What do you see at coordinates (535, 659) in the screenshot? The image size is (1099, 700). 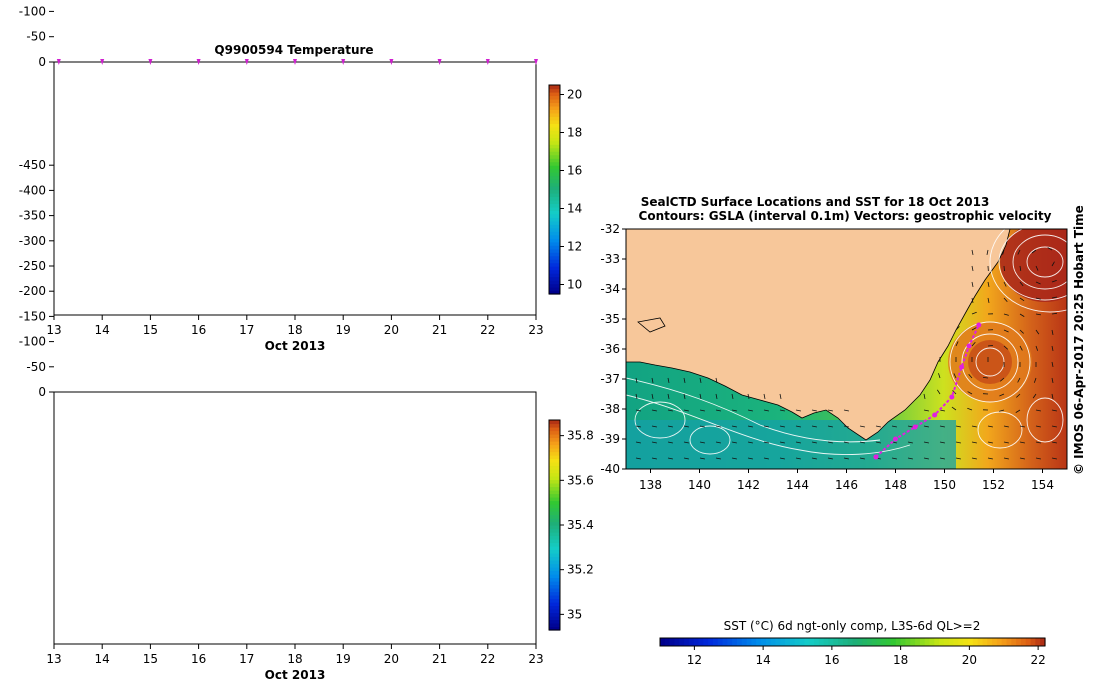 I see `sal-x-tick-label: 23` at bounding box center [535, 659].